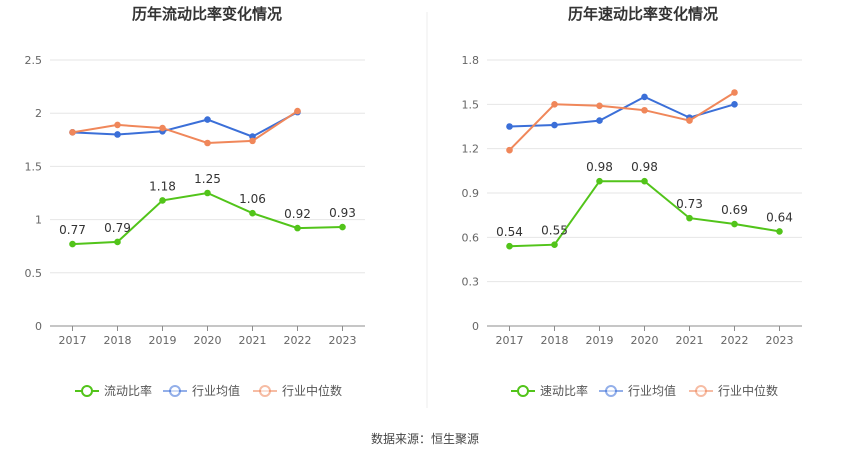 The height and width of the screenshot is (459, 850). What do you see at coordinates (554, 231) in the screenshot?
I see `data-label: 0.55` at bounding box center [554, 231].